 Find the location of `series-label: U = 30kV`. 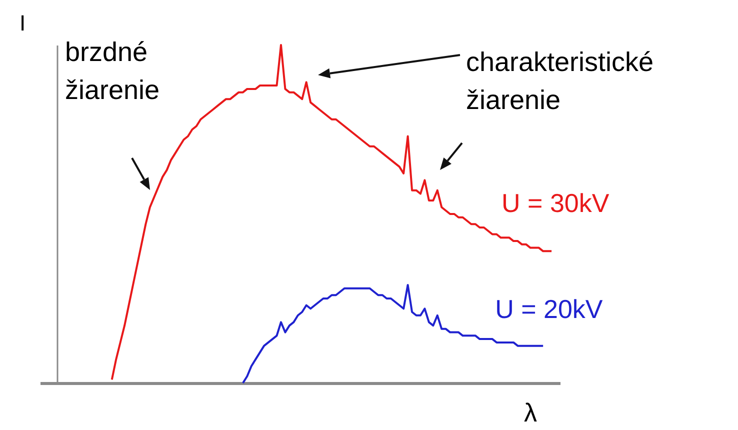

series-label: U = 30kV is located at coordinates (556, 203).